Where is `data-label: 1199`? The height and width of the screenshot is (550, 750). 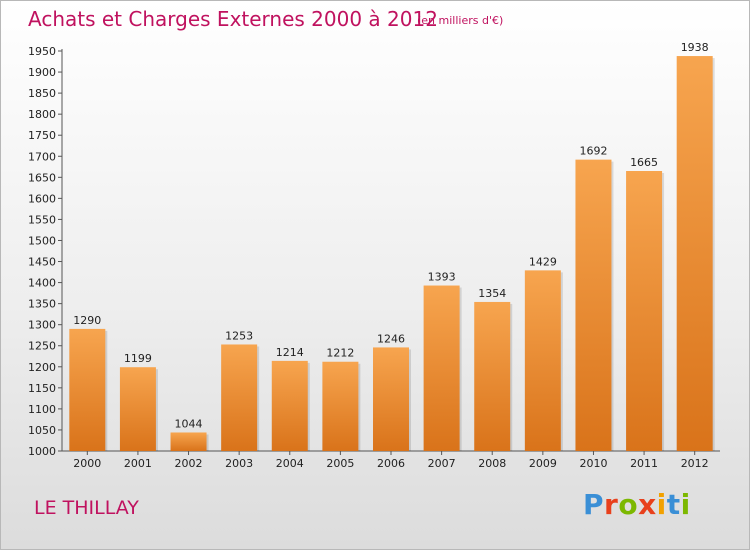
data-label: 1199 is located at coordinates (138, 358).